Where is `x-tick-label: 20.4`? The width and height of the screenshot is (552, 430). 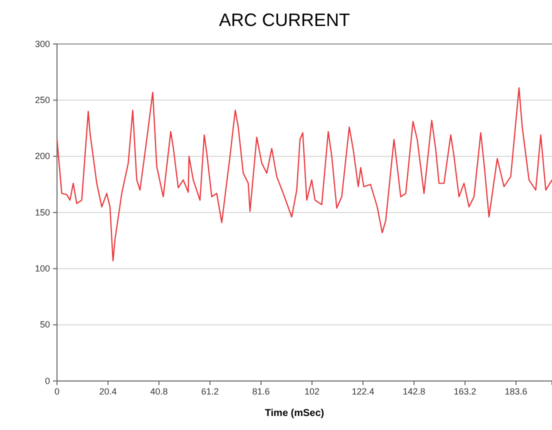
x-tick-label: 20.4 is located at coordinates (108, 391).